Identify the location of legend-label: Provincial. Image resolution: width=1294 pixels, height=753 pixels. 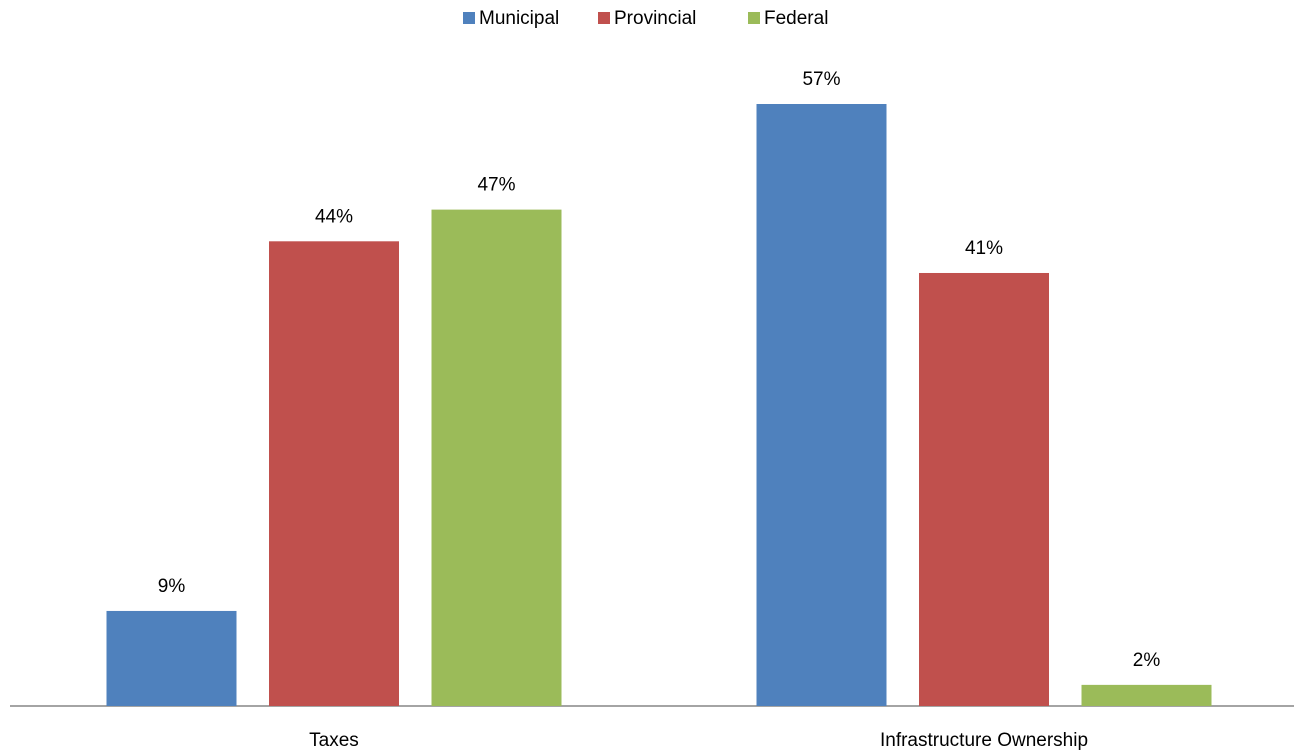
(655, 18).